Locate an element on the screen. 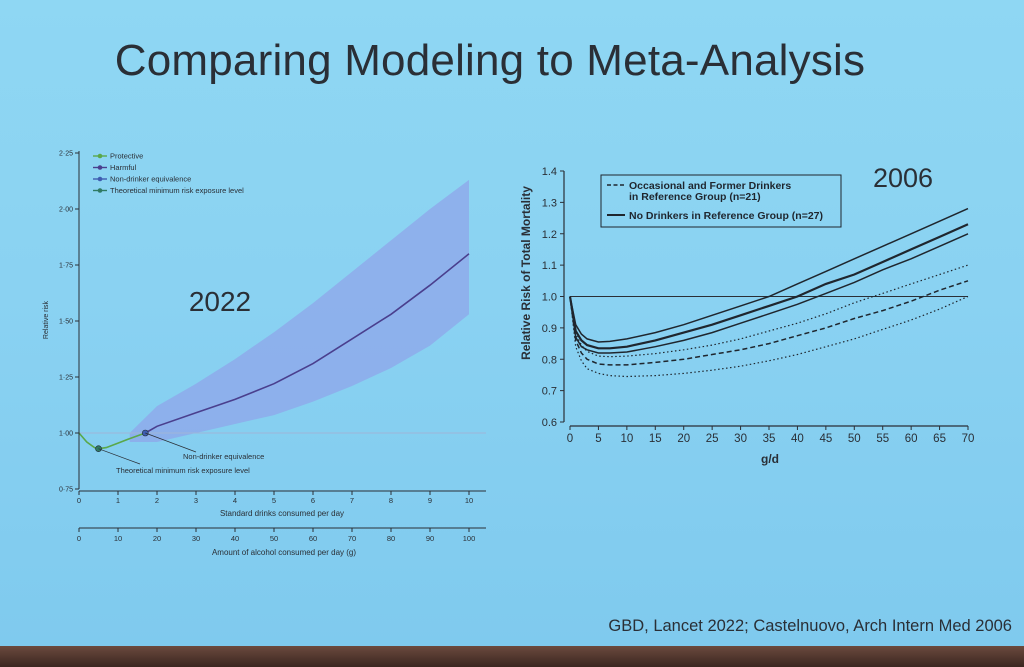  x2-tick-label: 50 is located at coordinates (274, 538).